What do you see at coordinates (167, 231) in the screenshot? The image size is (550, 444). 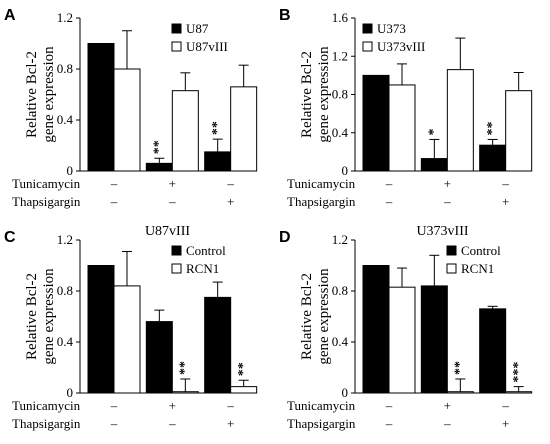 I see `chart-title: U87vIII` at bounding box center [167, 231].